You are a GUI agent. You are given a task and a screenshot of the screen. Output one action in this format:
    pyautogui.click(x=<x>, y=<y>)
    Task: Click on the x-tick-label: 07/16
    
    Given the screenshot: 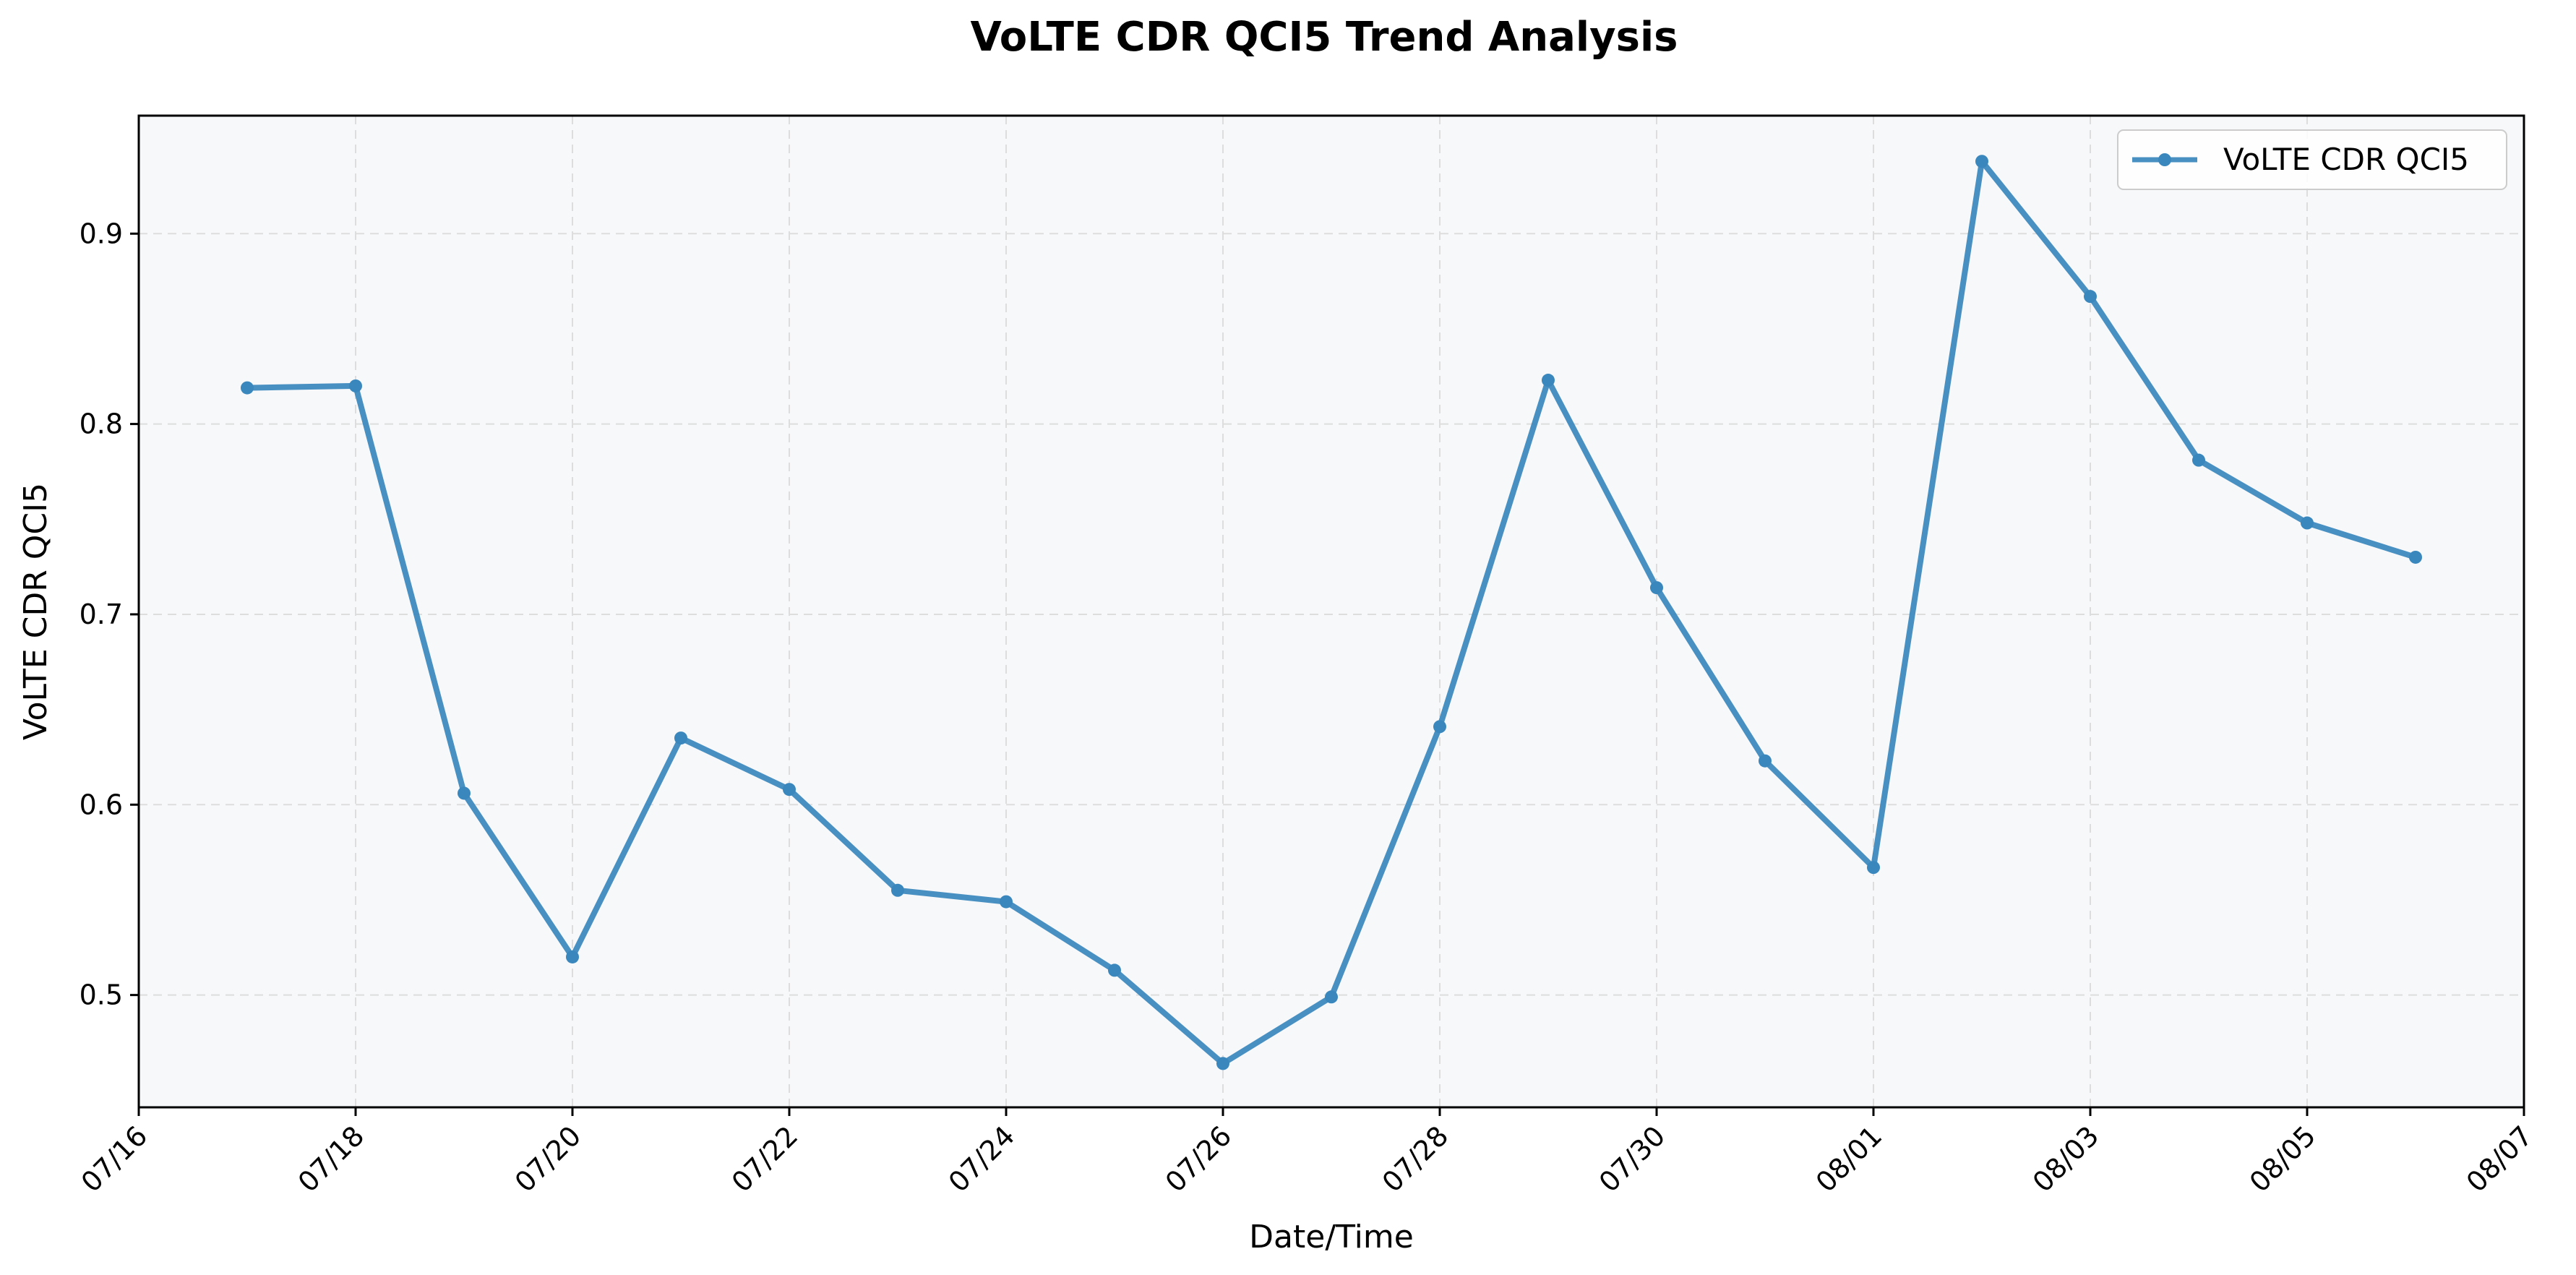 What is the action you would take?
    pyautogui.click(x=115, y=1159)
    